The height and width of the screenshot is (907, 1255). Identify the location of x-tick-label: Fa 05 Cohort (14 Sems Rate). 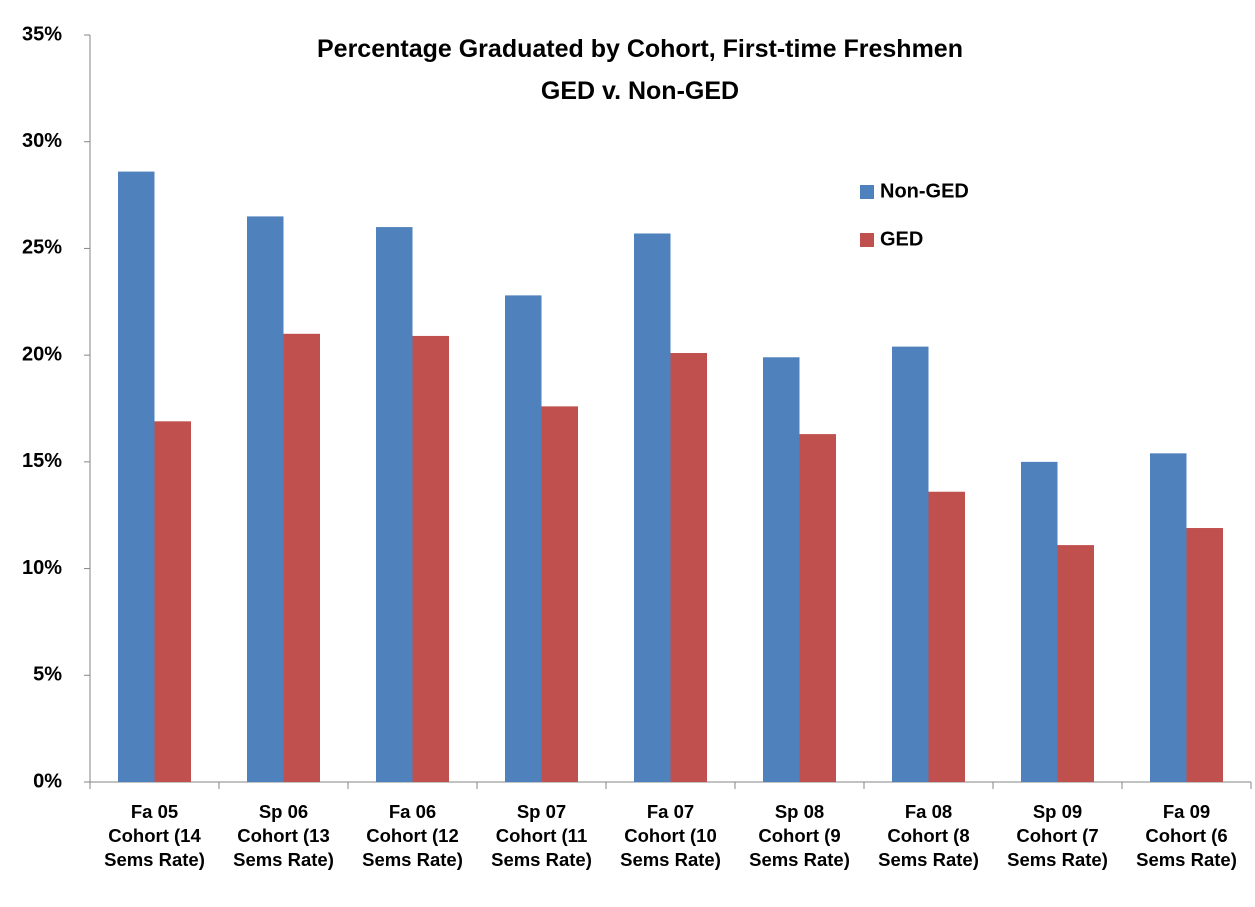
(154, 835).